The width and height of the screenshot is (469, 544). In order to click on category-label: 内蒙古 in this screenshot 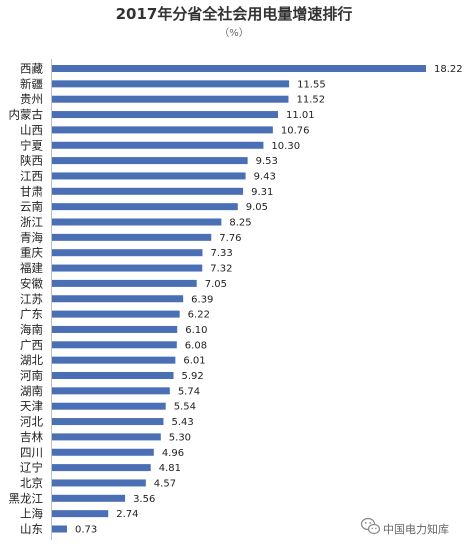, I will do `click(26, 115)`.